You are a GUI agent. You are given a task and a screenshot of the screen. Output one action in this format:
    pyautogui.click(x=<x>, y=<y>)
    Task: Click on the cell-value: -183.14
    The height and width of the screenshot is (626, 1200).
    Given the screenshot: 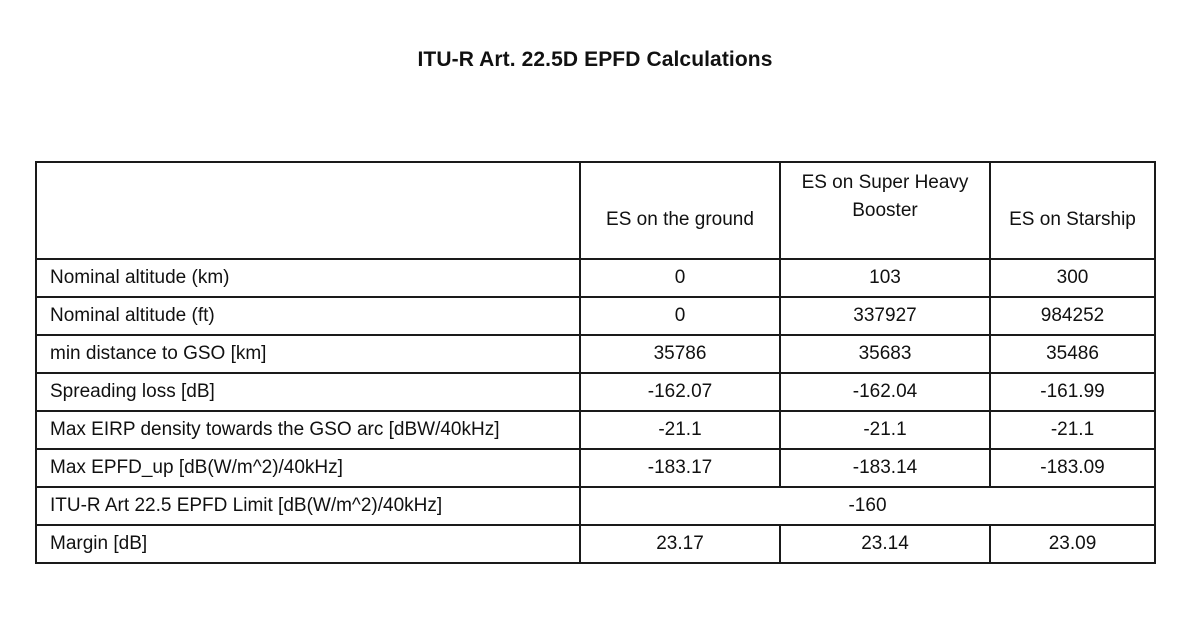 What is the action you would take?
    pyautogui.click(x=885, y=468)
    